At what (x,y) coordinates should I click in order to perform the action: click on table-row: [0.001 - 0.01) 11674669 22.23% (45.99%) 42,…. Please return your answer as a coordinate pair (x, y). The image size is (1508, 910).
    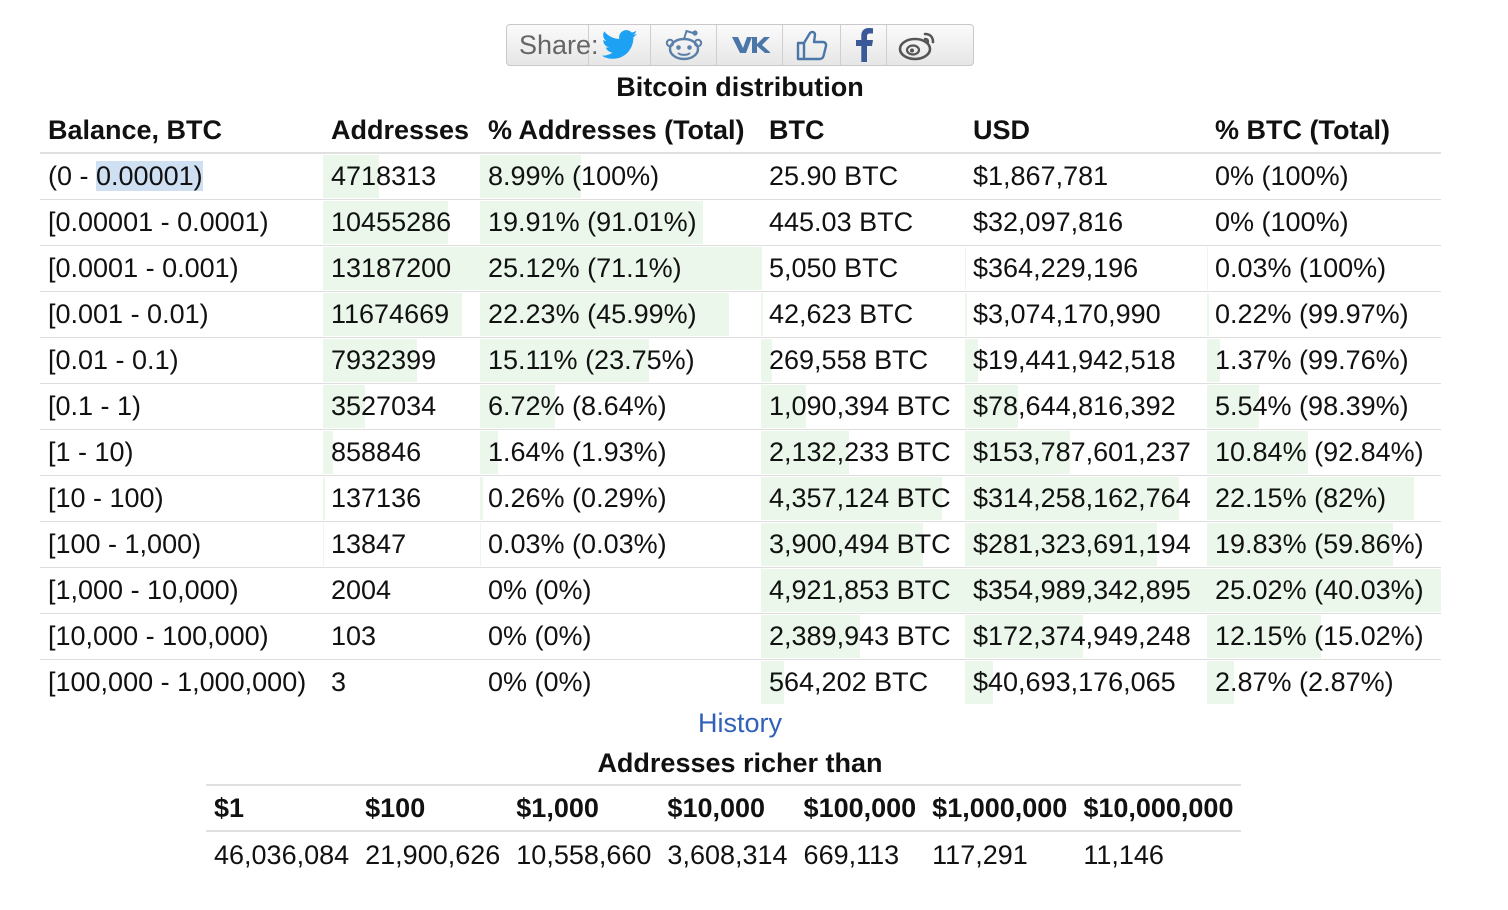
    Looking at the image, I should click on (740, 314).